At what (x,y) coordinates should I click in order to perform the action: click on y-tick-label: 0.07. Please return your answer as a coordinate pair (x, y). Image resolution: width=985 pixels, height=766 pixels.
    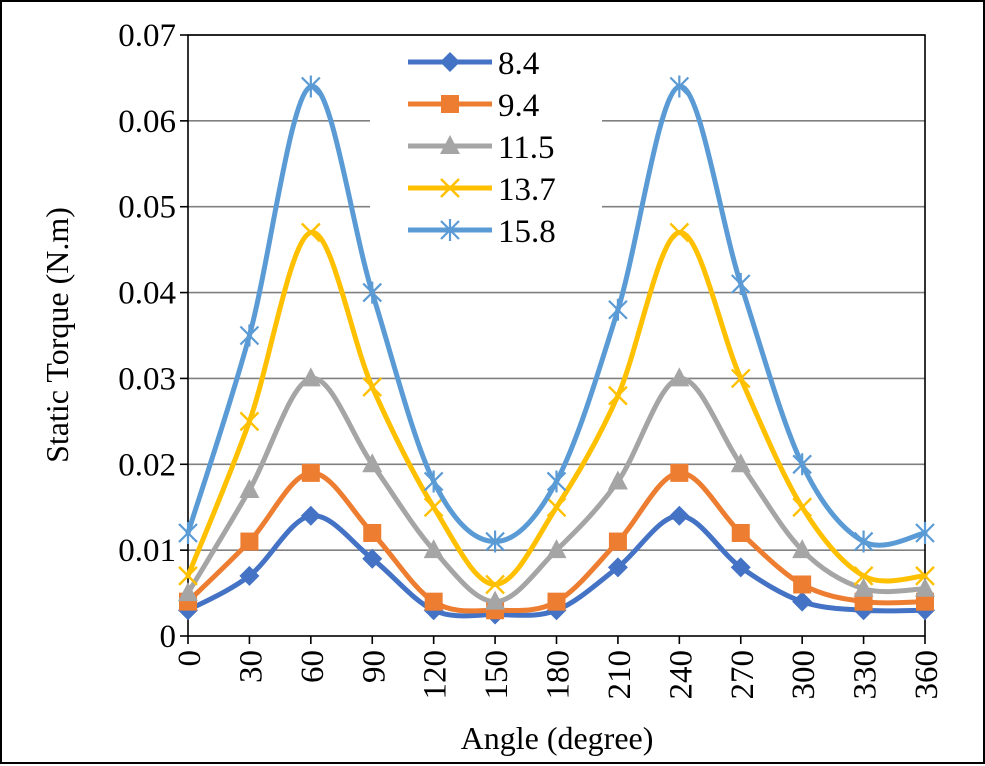
    Looking at the image, I should click on (147, 36).